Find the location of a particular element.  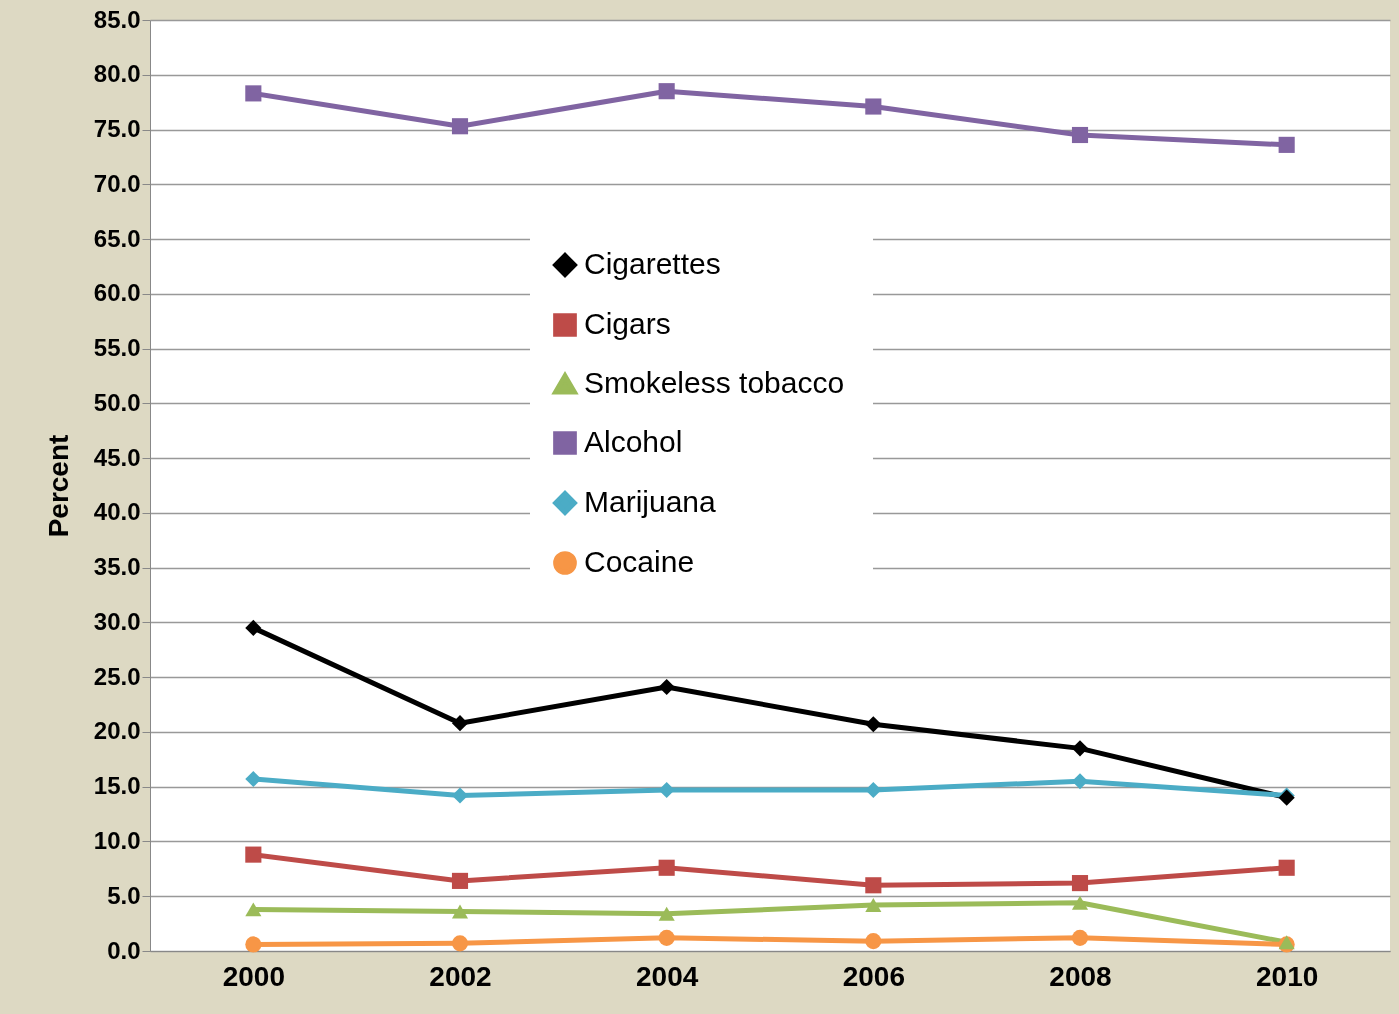

y-tick-label: 0.0 is located at coordinates (124, 950).